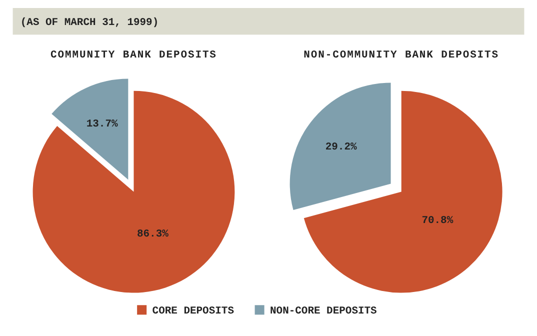 The width and height of the screenshot is (537, 336). What do you see at coordinates (102, 124) in the screenshot?
I see `data-label: 13.7%` at bounding box center [102, 124].